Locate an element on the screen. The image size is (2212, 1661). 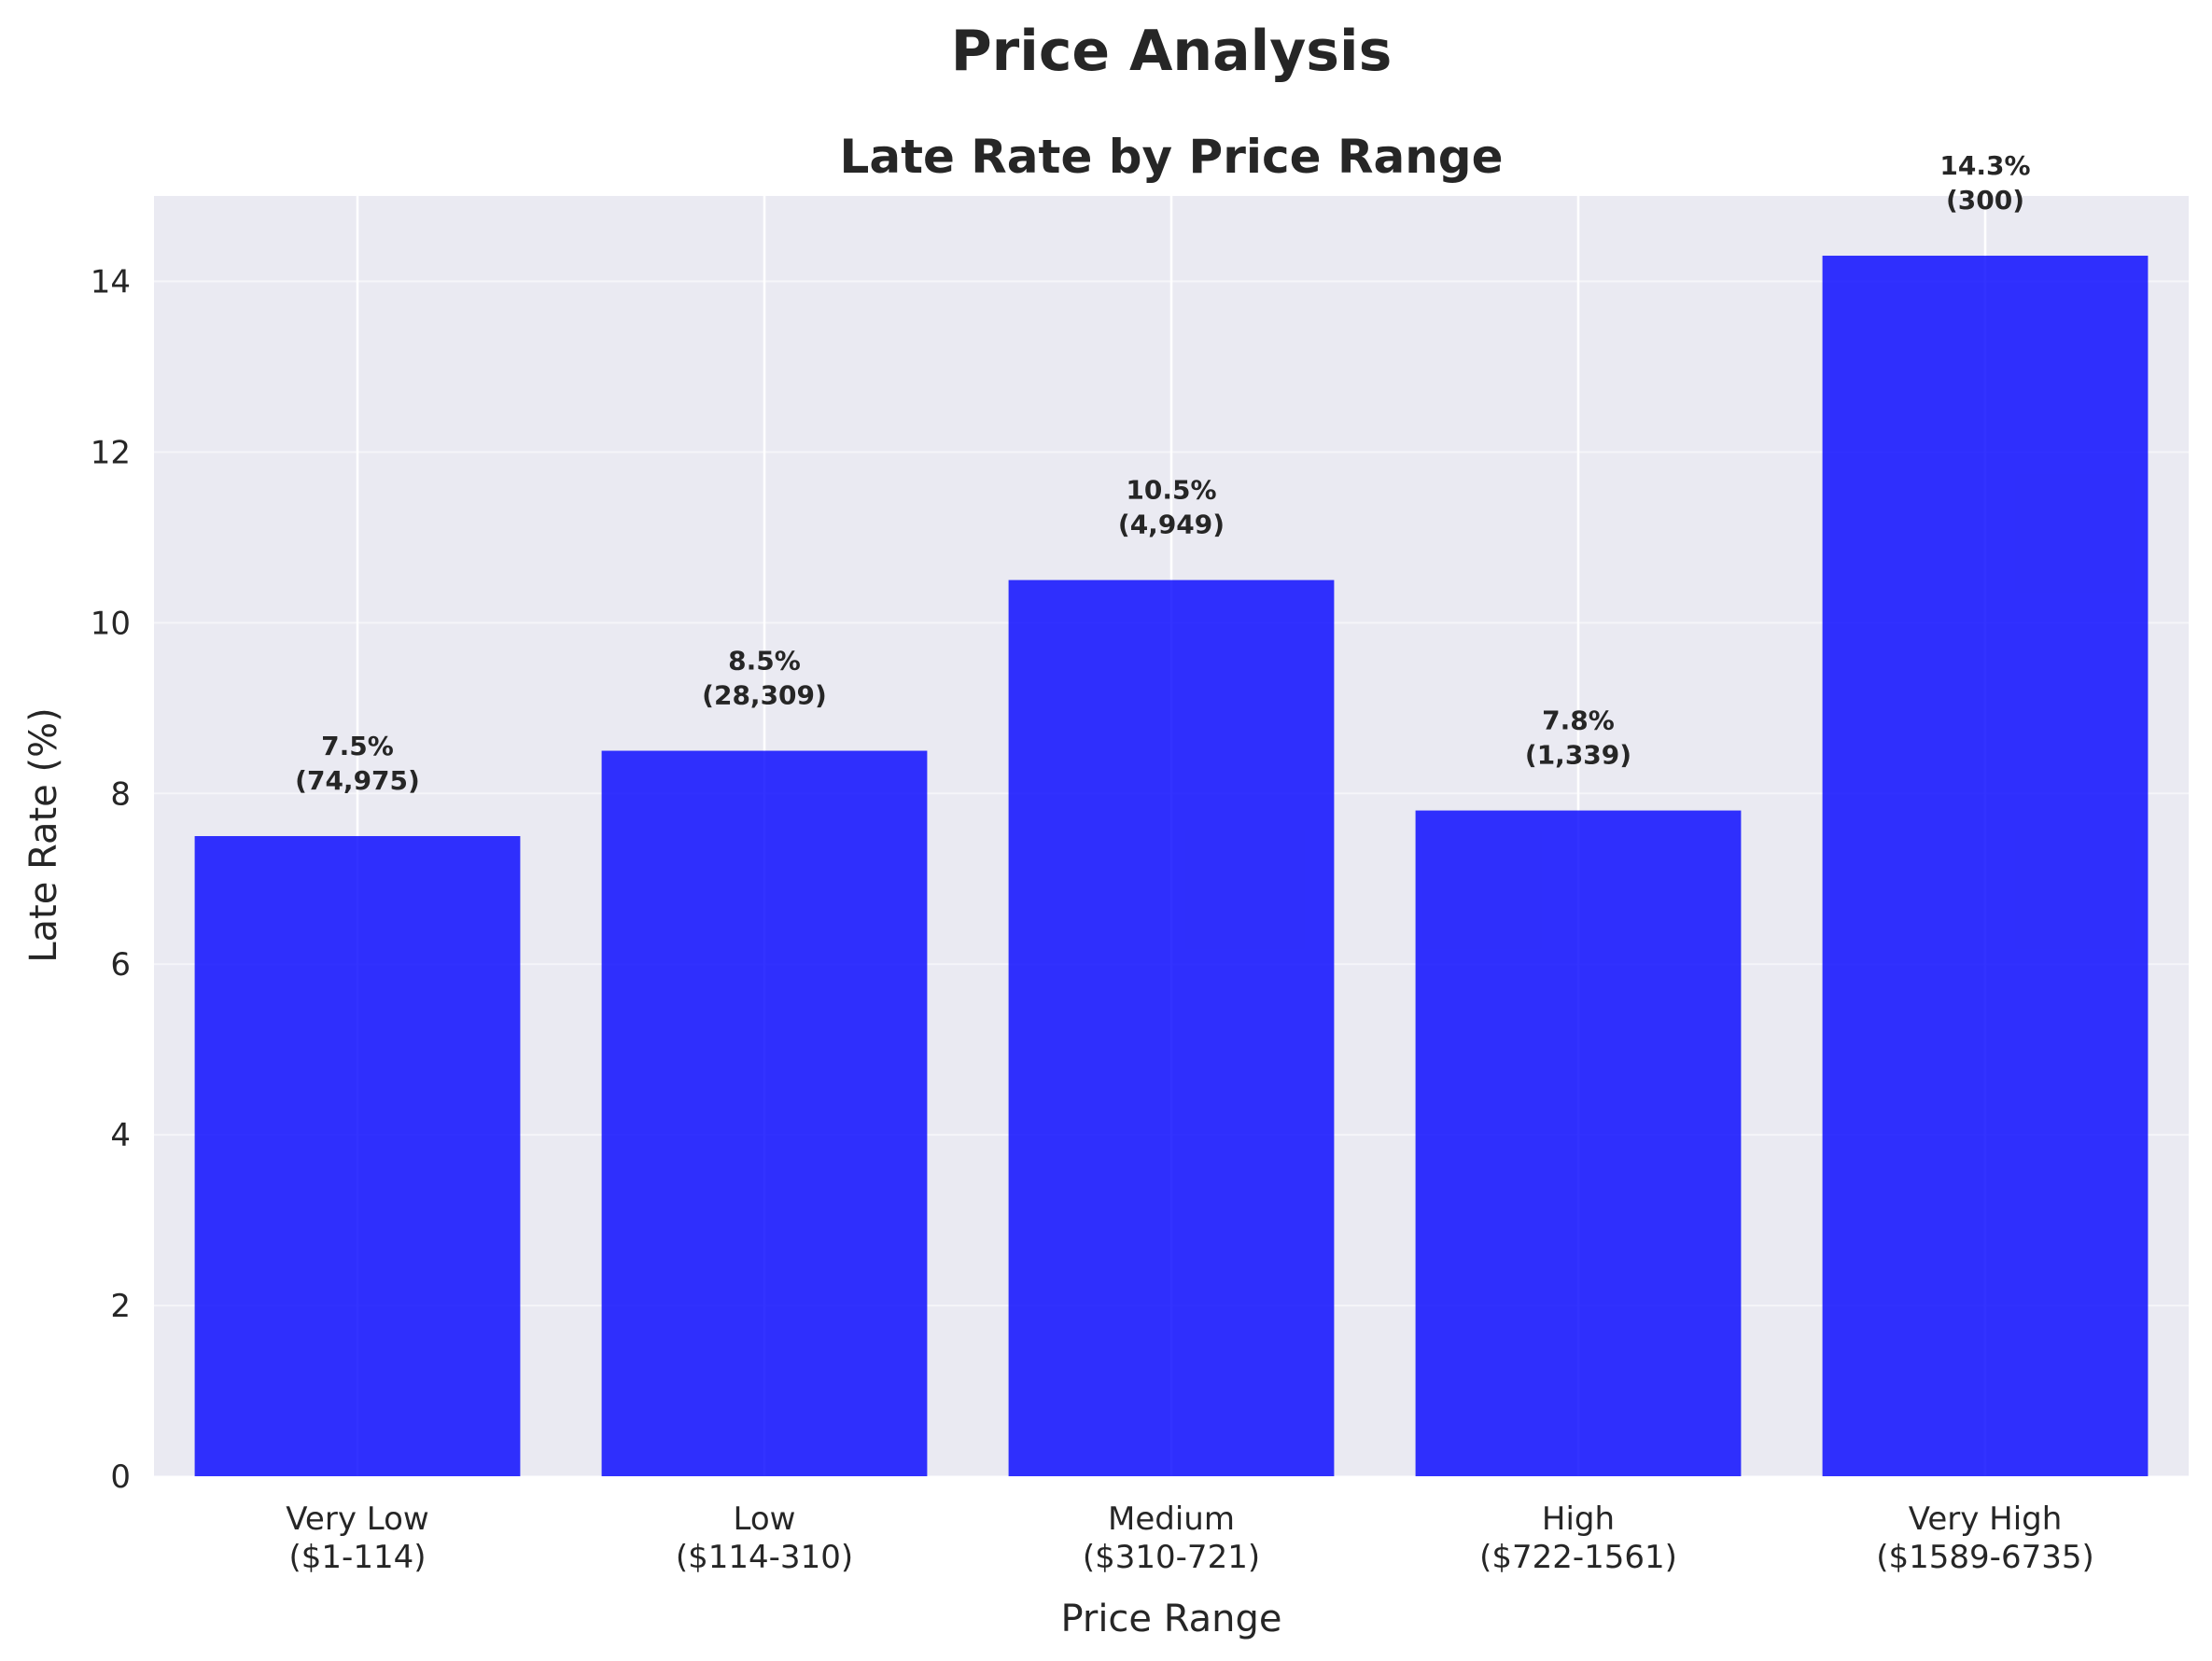
figure-suptitle: Price Analysis is located at coordinates (1172, 51).